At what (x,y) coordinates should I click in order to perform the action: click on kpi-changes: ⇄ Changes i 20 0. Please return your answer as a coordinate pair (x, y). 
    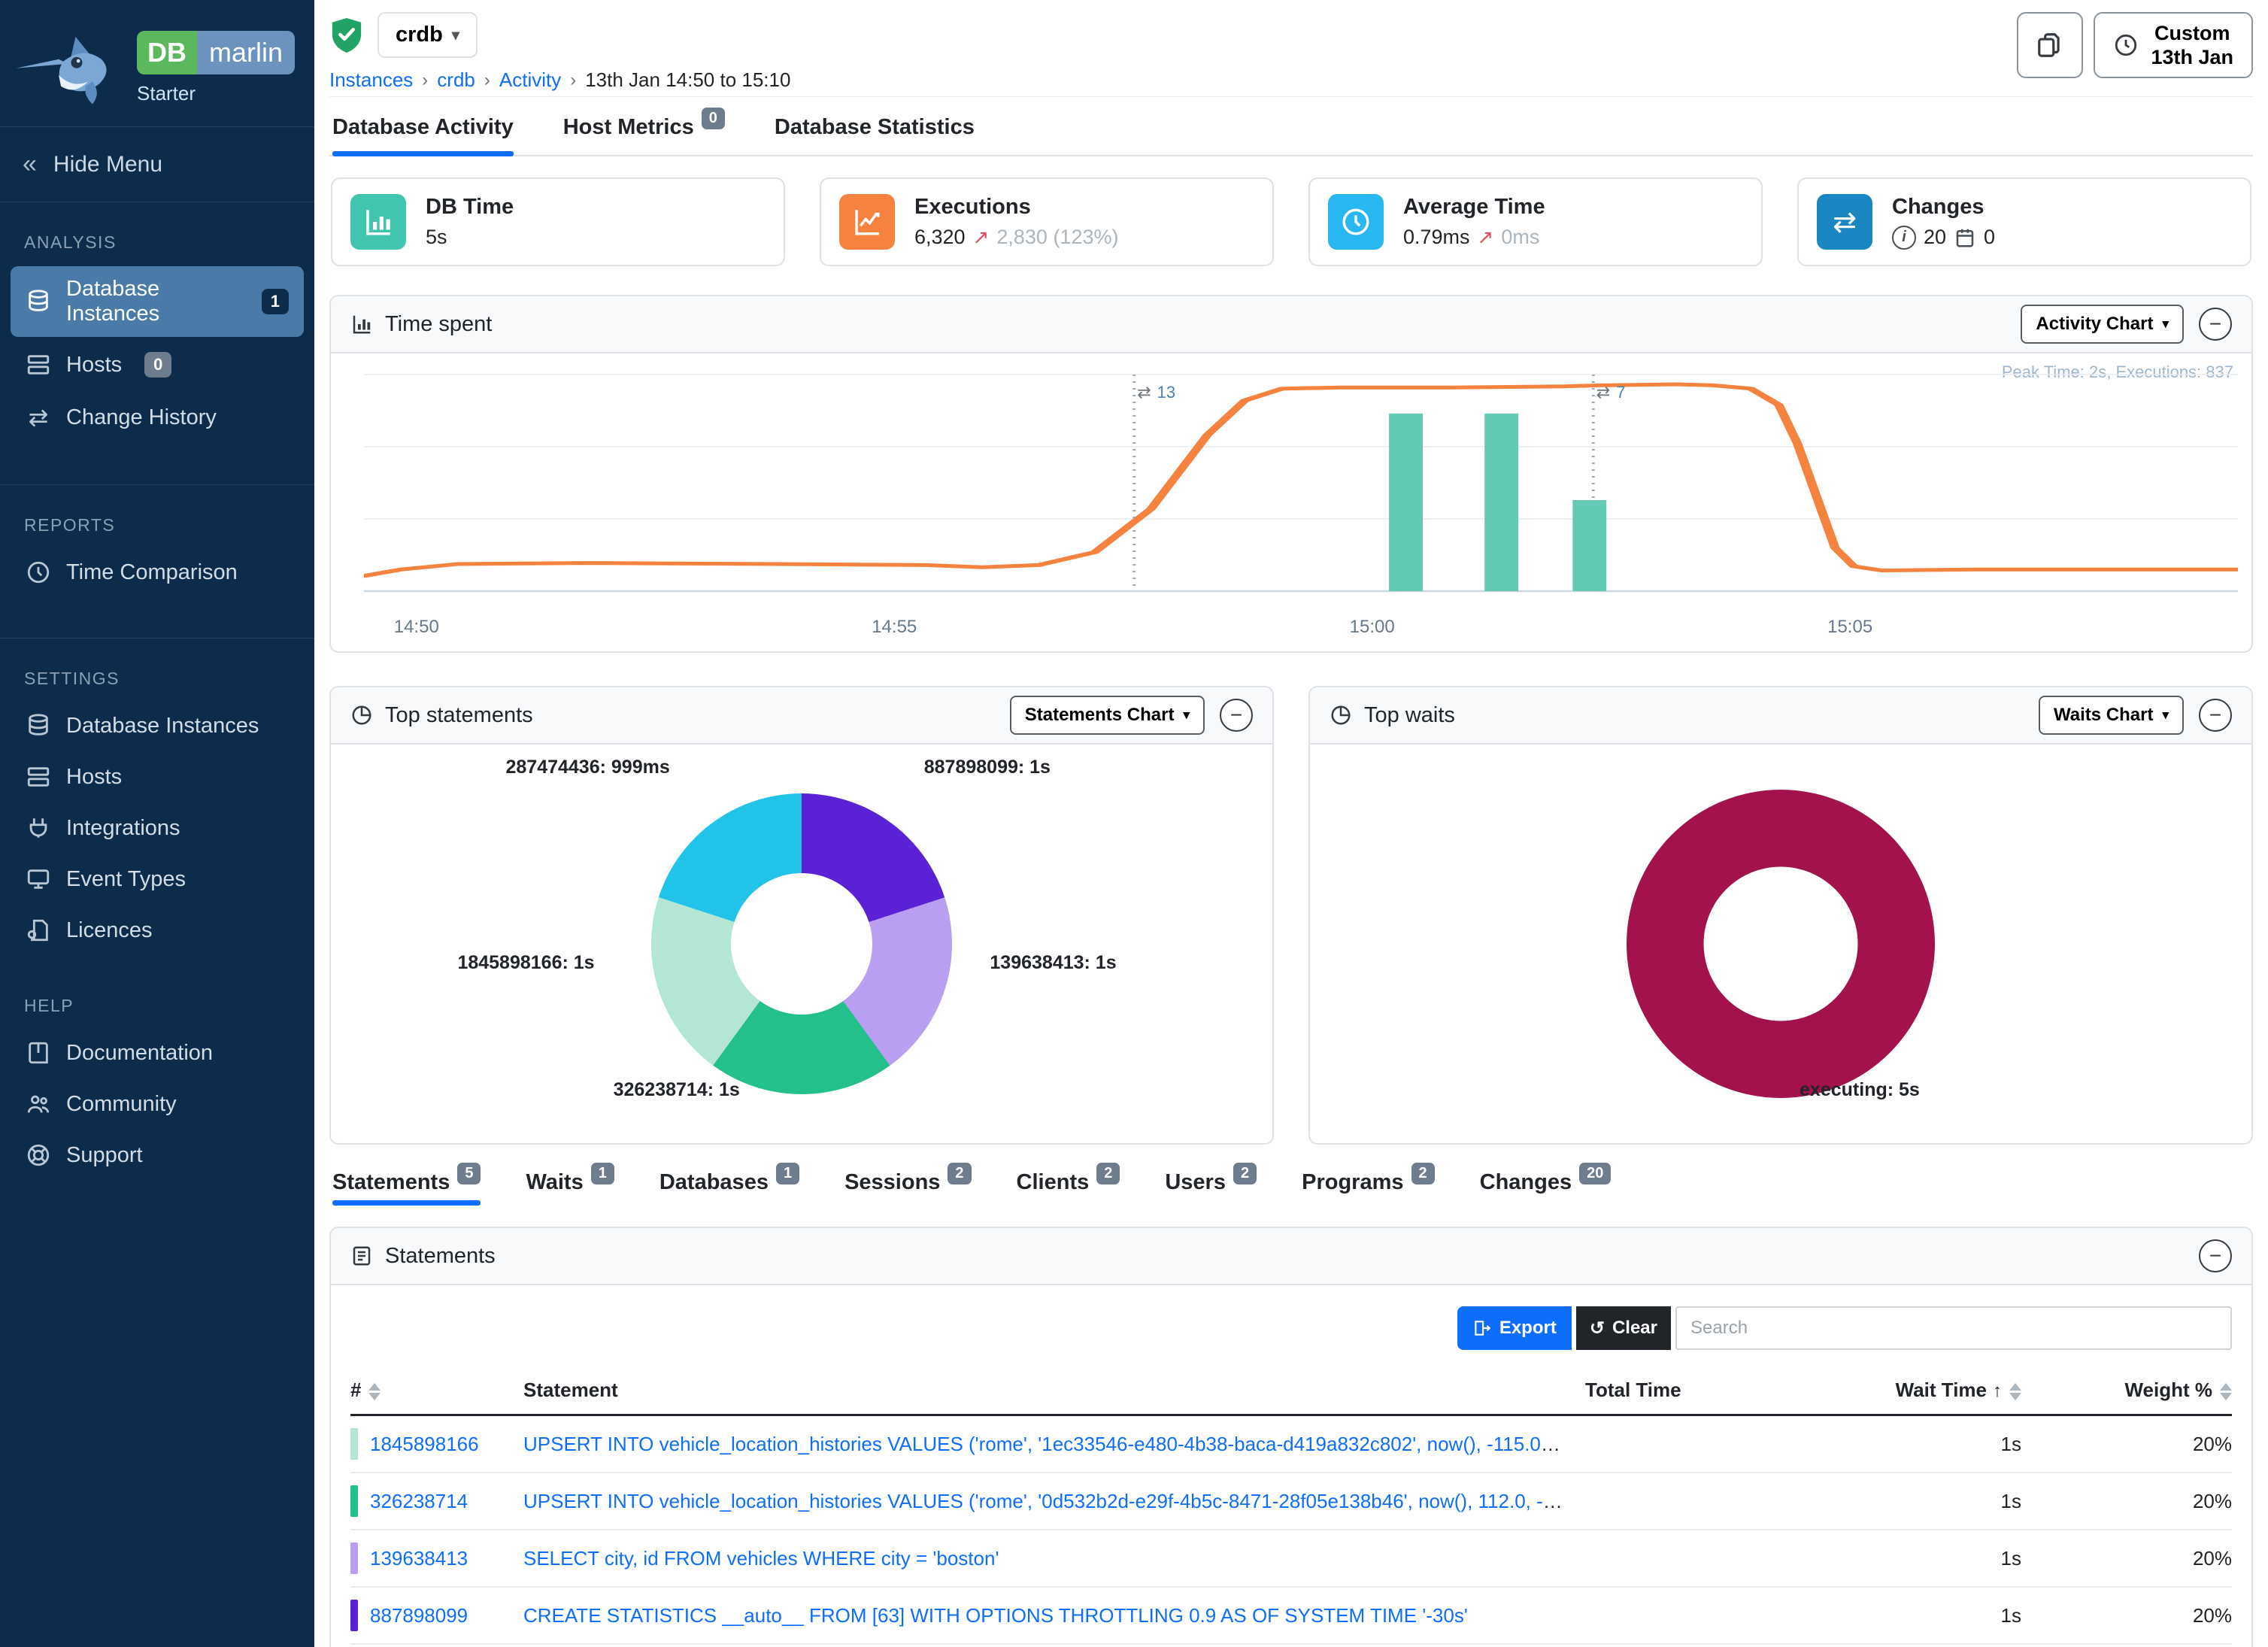
    Looking at the image, I should click on (2024, 221).